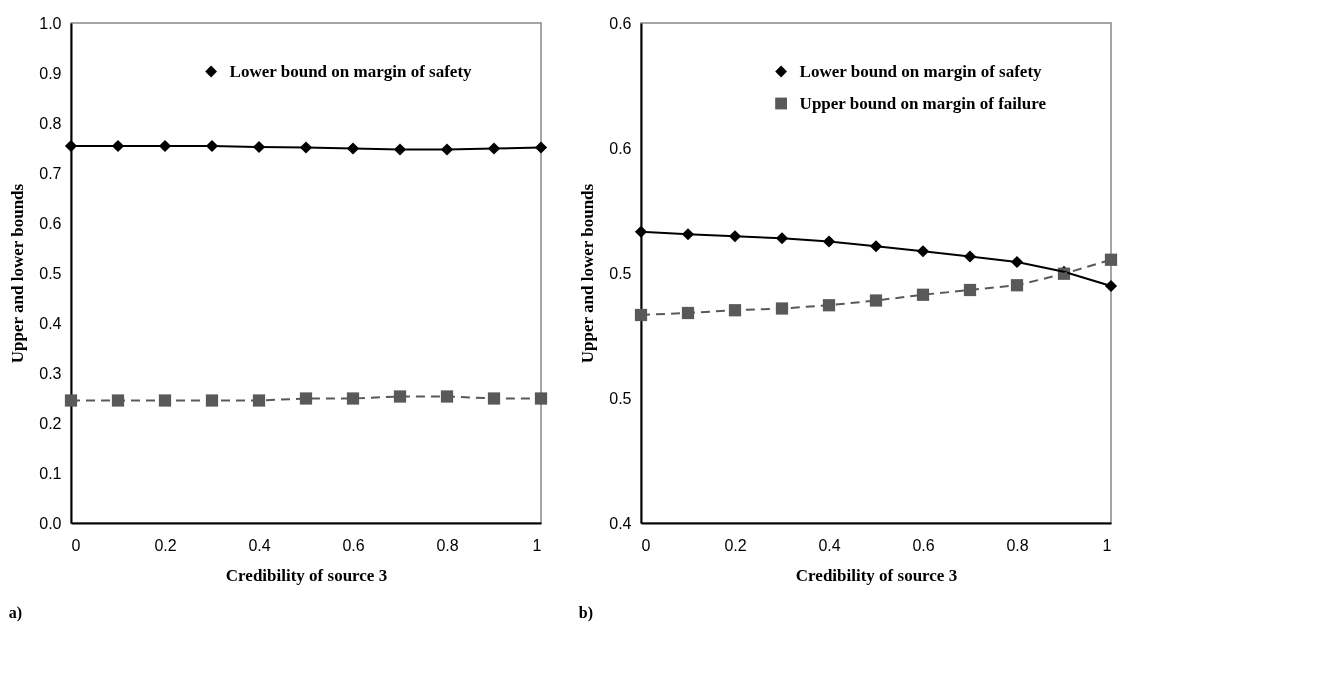 The image size is (1343, 677). I want to click on y-tick-label: 0.3, so click(50, 373).